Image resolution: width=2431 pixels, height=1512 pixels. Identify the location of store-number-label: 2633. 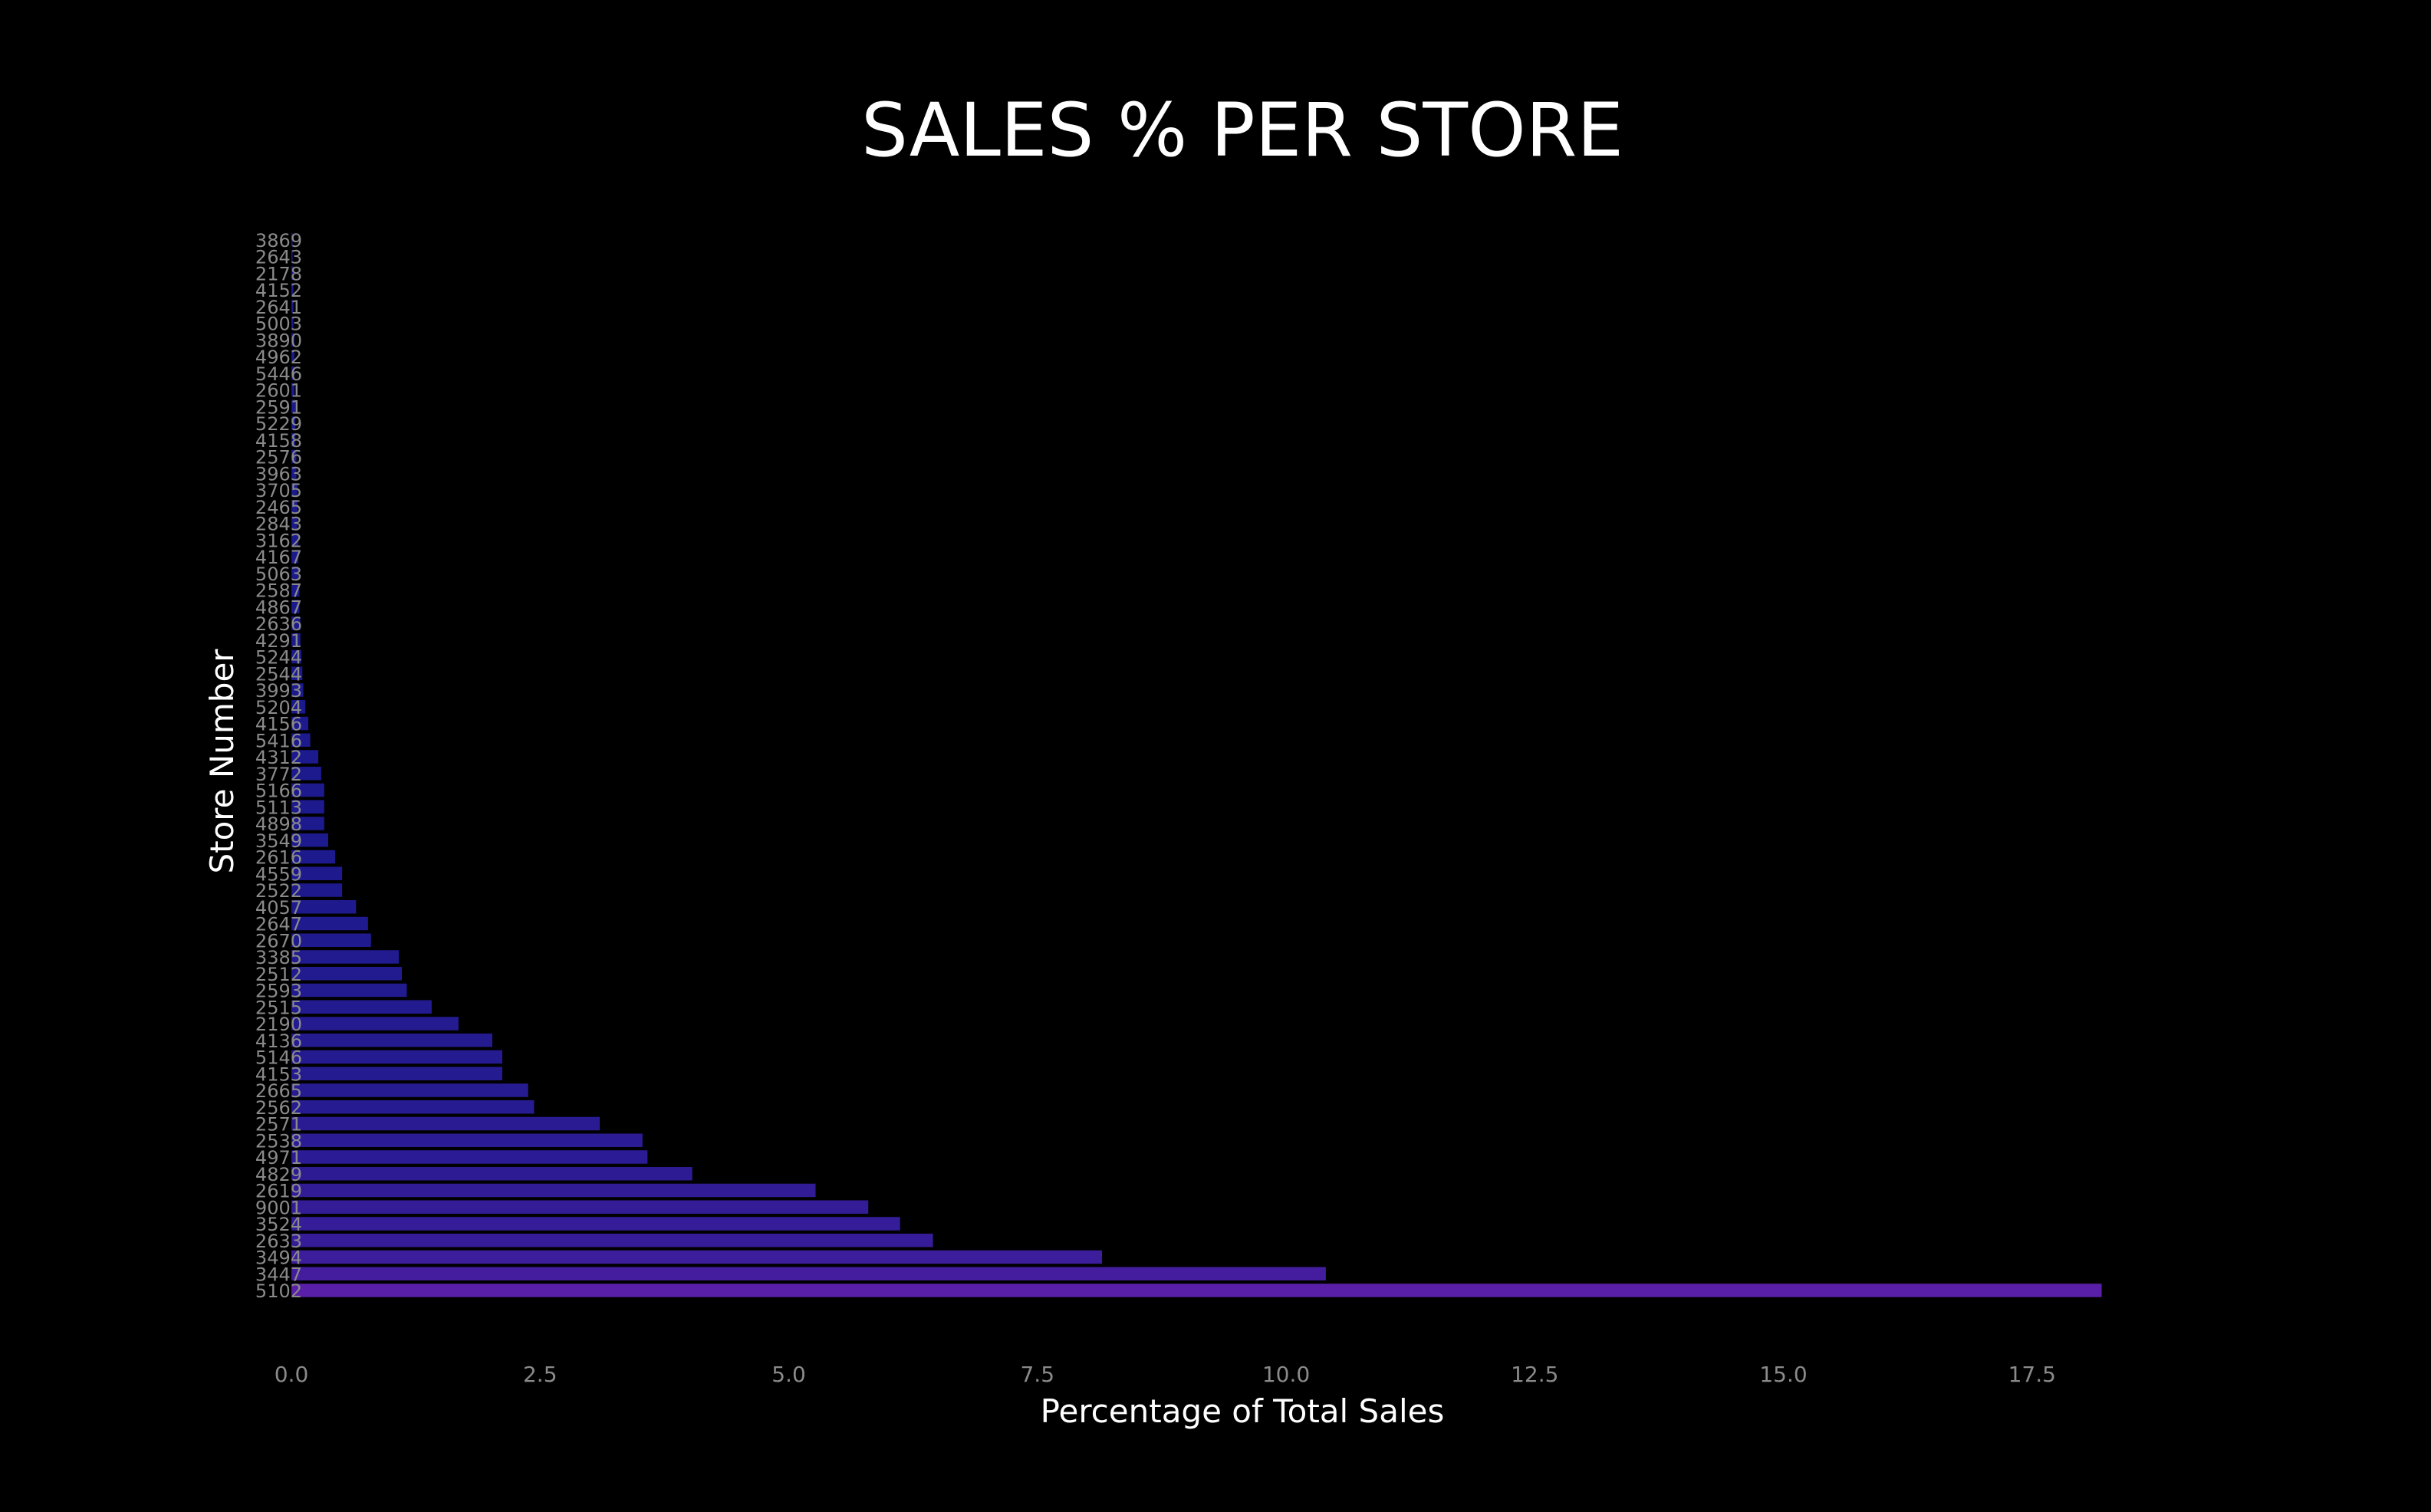
(278, 1241).